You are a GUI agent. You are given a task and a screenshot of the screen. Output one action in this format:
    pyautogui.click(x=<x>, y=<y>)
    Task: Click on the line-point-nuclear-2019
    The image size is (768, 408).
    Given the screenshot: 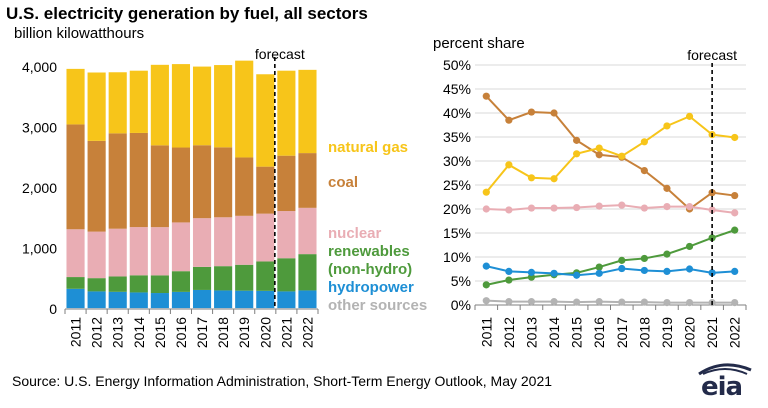 What is the action you would take?
    pyautogui.click(x=667, y=207)
    